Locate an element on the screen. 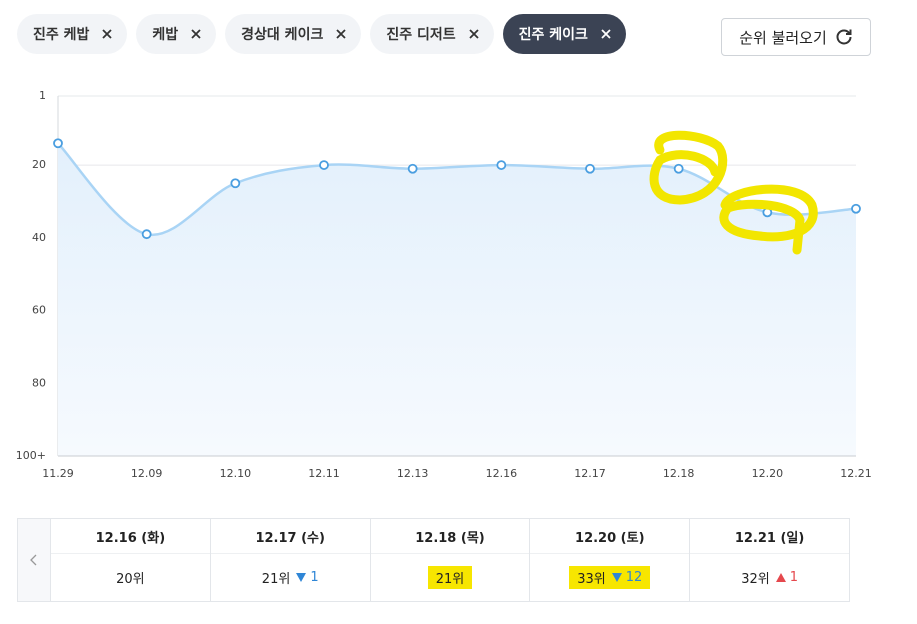 Image resolution: width=917 pixels, height=624 pixels. y-tick-label: 40 is located at coordinates (39, 237).